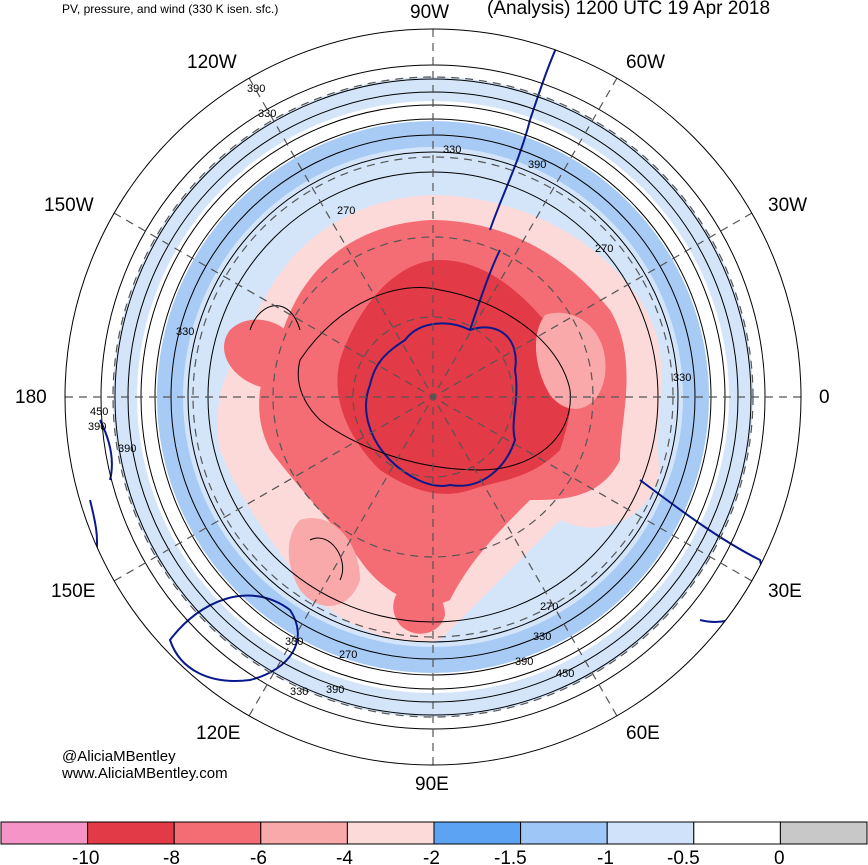 The image size is (868, 865). What do you see at coordinates (485, 290) in the screenshot?
I see `antarctic-peninsula` at bounding box center [485, 290].